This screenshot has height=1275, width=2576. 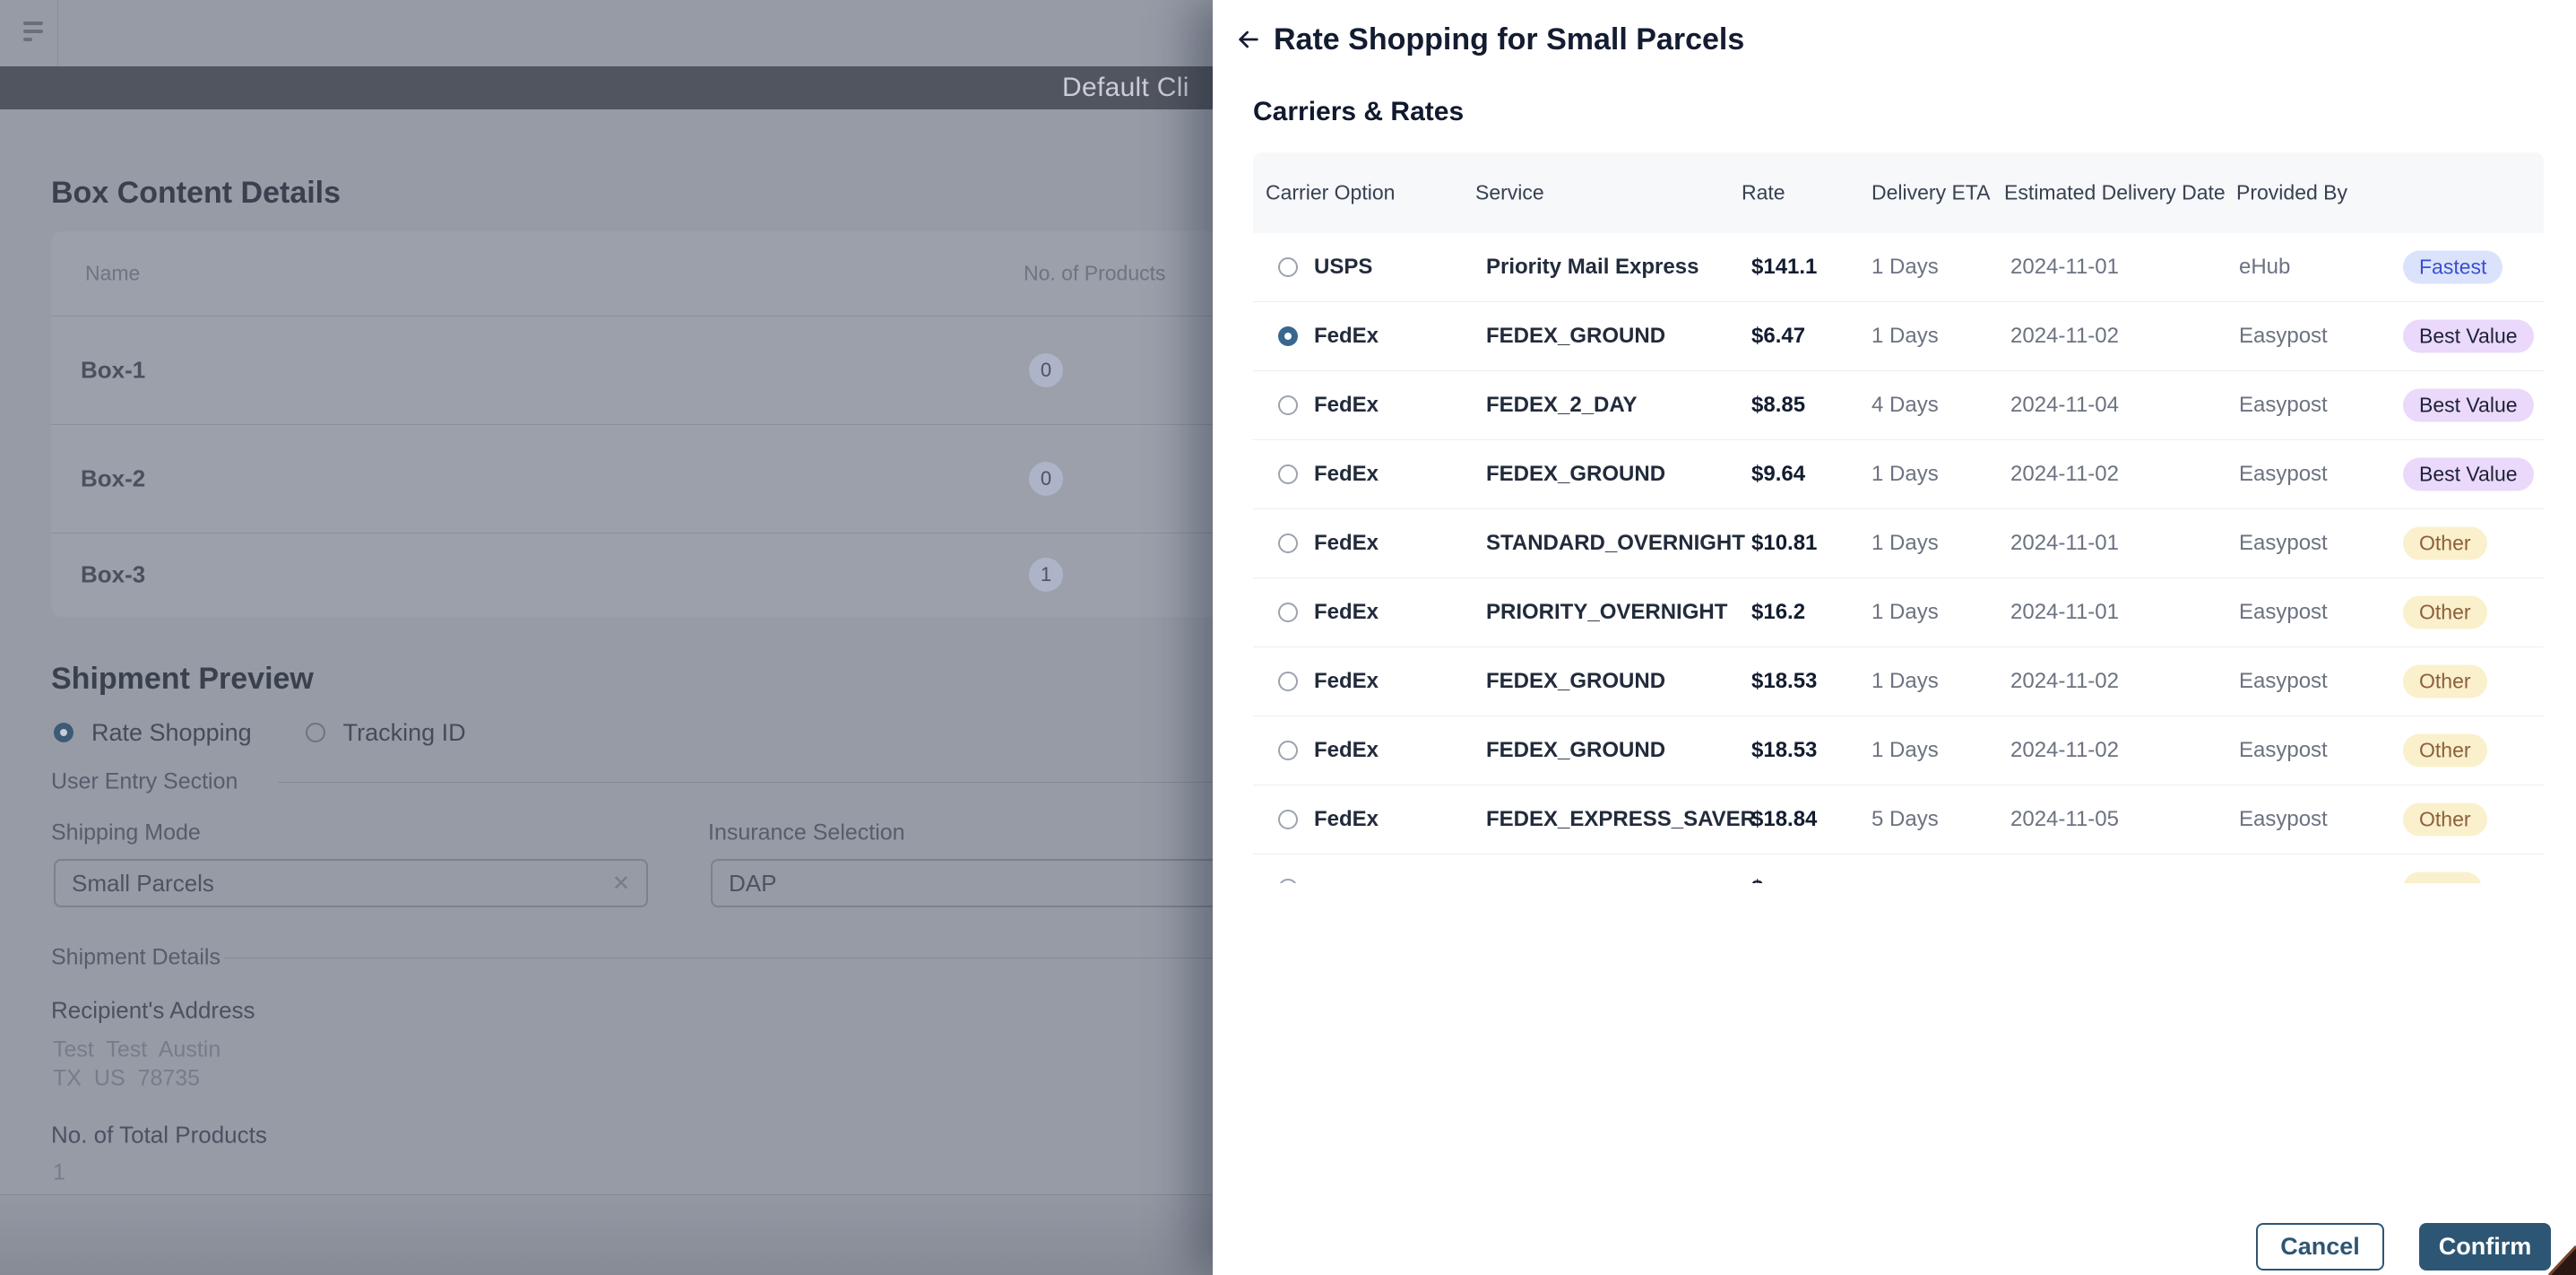 What do you see at coordinates (1784, 543) in the screenshot?
I see `rate-value: $10.81` at bounding box center [1784, 543].